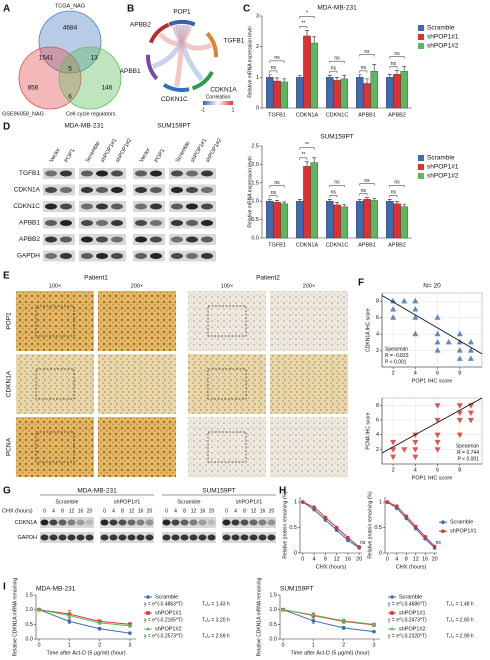 Image resolution: width=490 pixels, height=660 pixels. What do you see at coordinates (62, 511) in the screenshot?
I see `time-label: 8` at bounding box center [62, 511].